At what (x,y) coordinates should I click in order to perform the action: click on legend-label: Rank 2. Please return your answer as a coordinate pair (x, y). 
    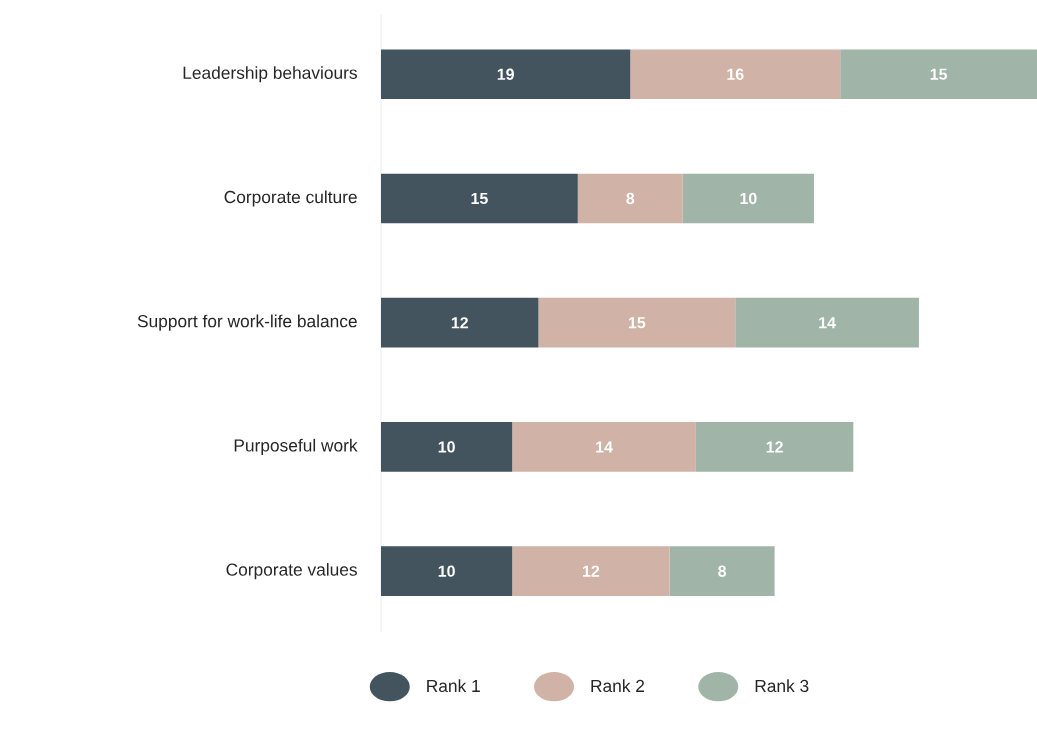
    Looking at the image, I should click on (618, 686).